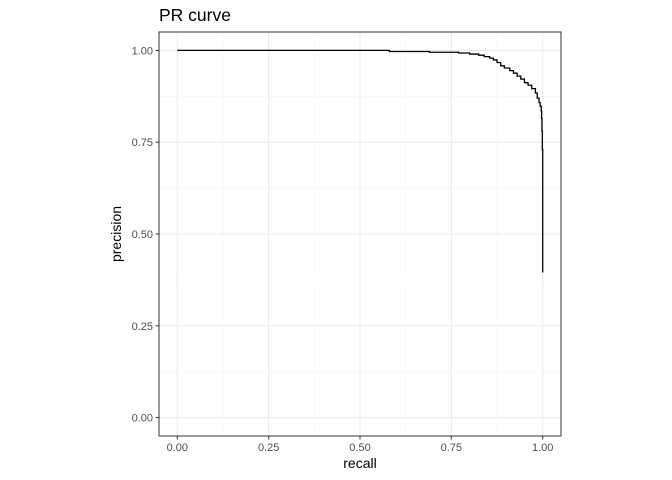 The height and width of the screenshot is (480, 672). Describe the element at coordinates (177, 448) in the screenshot. I see `x-tick-label: 0.00` at that location.